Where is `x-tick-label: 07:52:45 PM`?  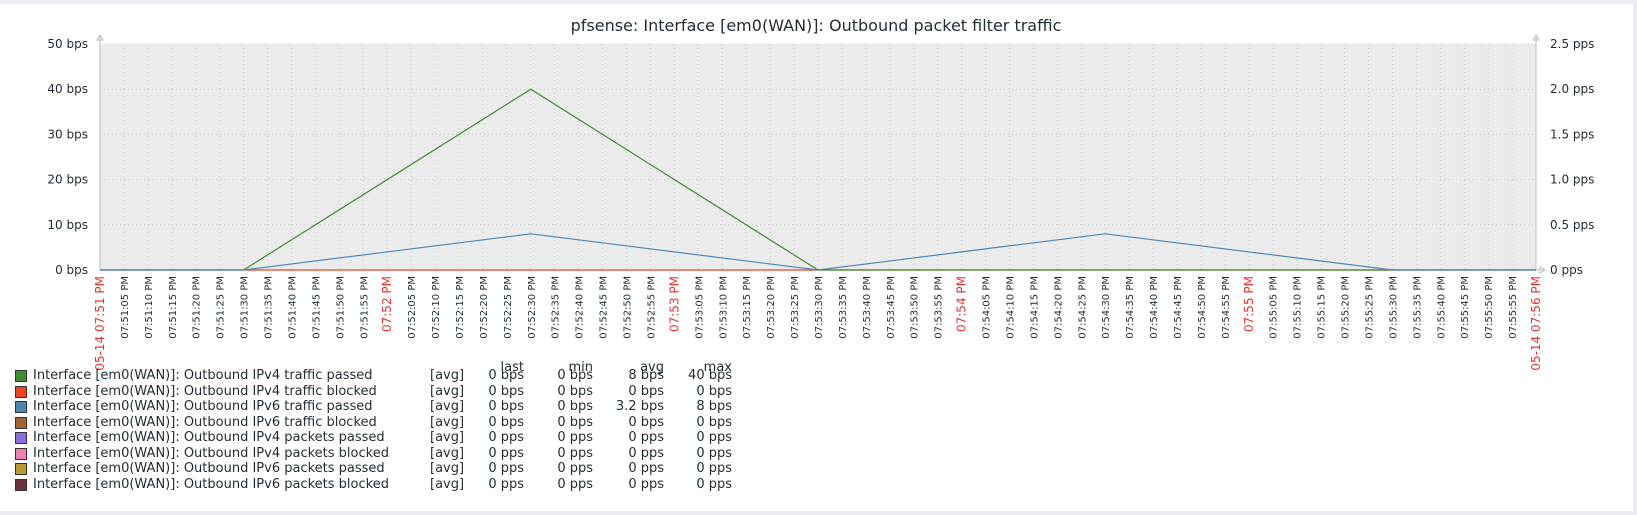 x-tick-label: 07:52:45 PM is located at coordinates (604, 307).